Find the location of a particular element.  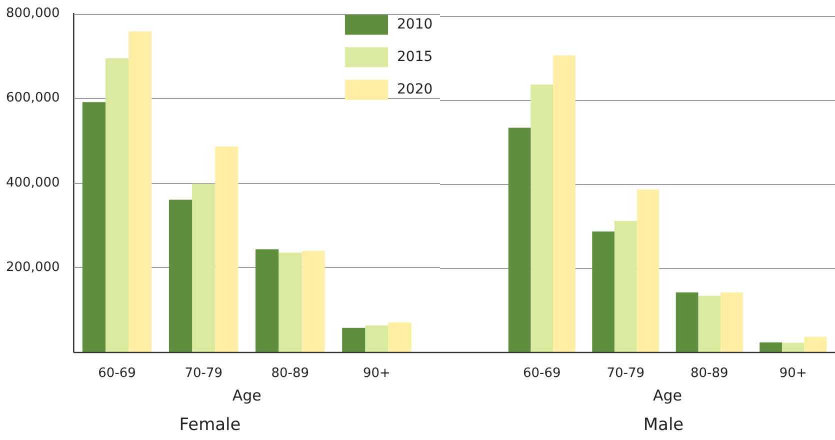

y-tick-label: 400,000 is located at coordinates (33, 182).